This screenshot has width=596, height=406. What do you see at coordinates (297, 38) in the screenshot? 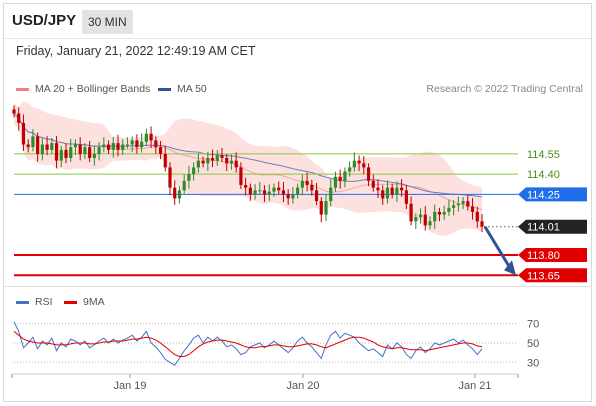
I see `header-divider` at bounding box center [297, 38].